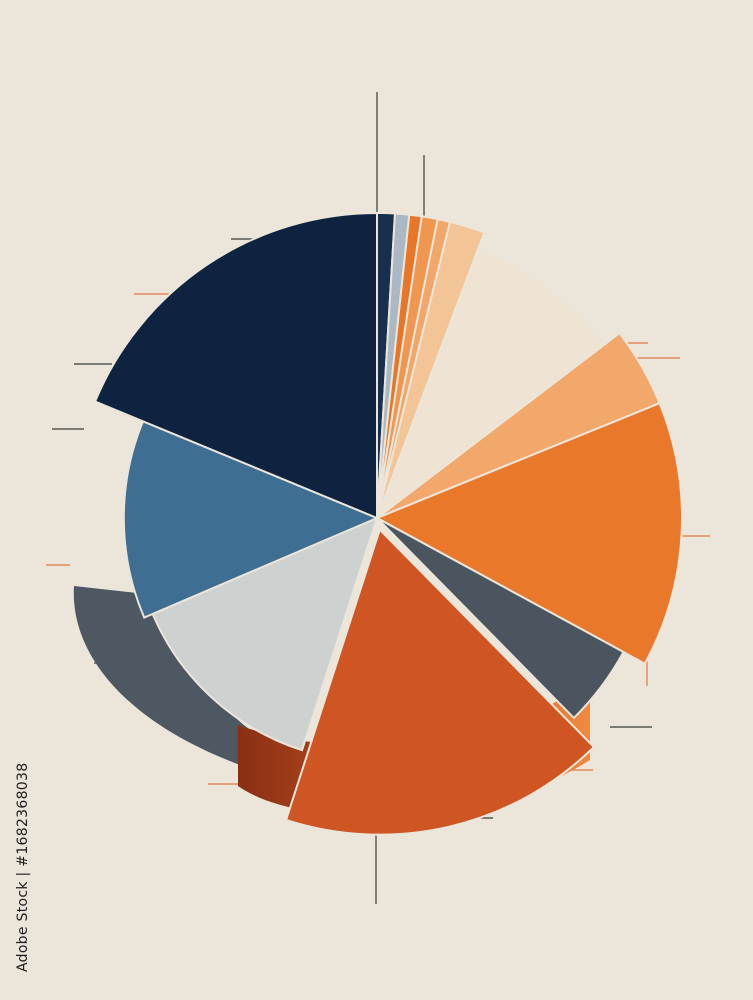  I want to click on stock-id-watermark: Adobe Stock | #1682368038, so click(23, 867).